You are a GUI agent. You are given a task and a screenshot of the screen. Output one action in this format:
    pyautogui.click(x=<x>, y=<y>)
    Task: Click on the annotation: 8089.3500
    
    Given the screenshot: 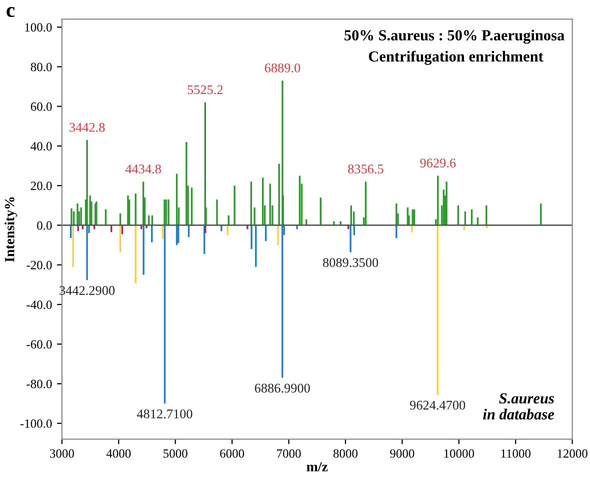 What is the action you would take?
    pyautogui.click(x=350, y=263)
    